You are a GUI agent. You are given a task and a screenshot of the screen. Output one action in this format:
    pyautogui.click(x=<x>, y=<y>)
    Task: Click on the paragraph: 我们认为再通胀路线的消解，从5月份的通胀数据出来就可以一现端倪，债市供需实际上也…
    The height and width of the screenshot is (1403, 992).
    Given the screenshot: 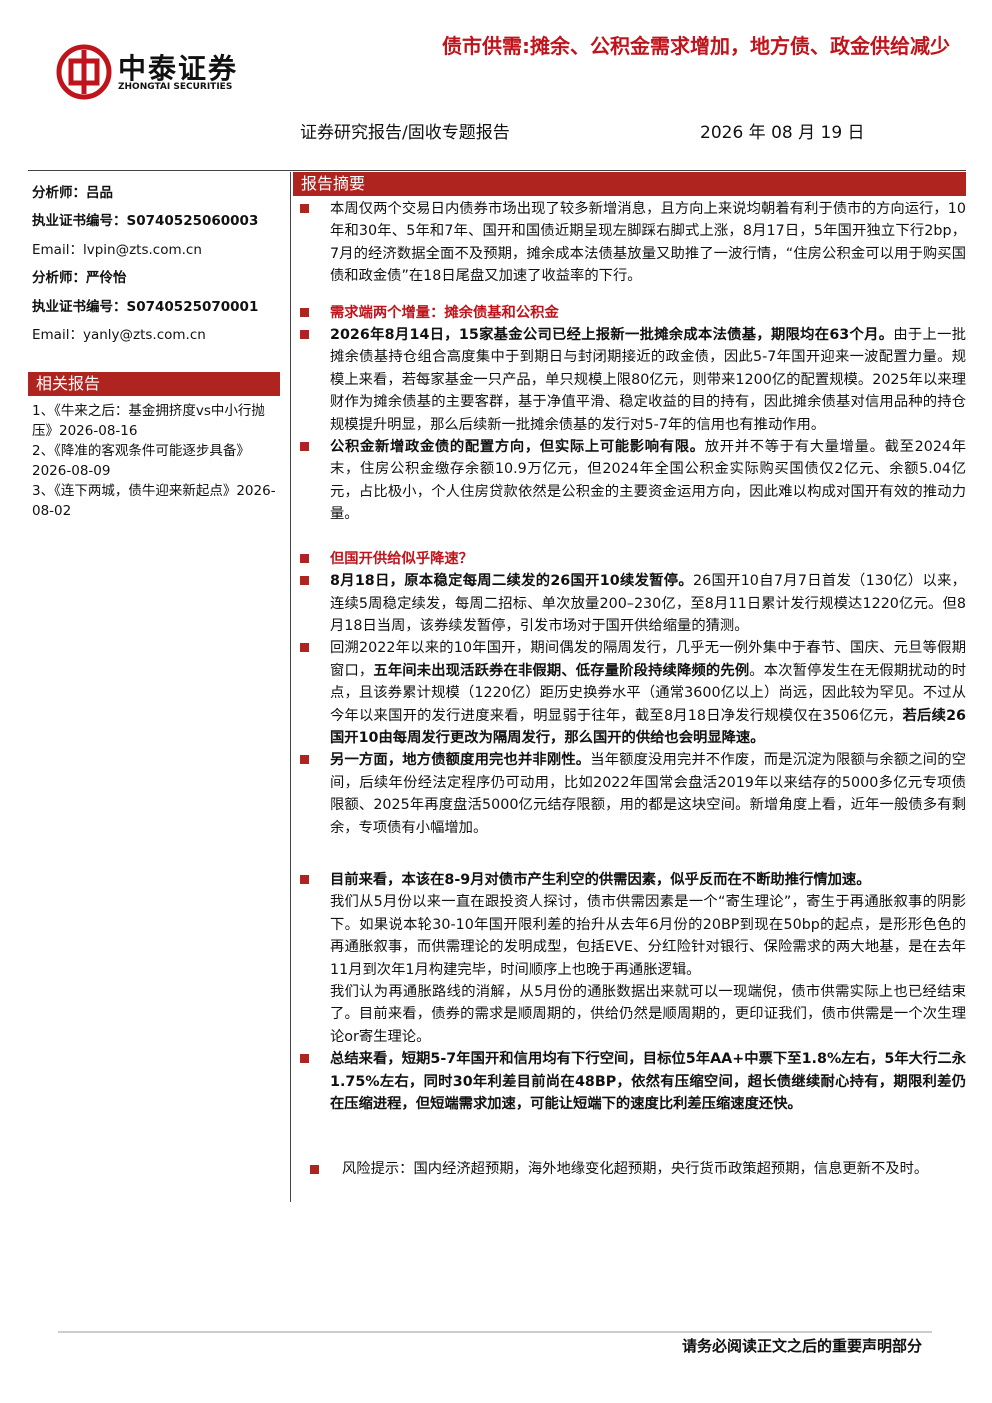 What is the action you would take?
    pyautogui.click(x=633, y=1014)
    